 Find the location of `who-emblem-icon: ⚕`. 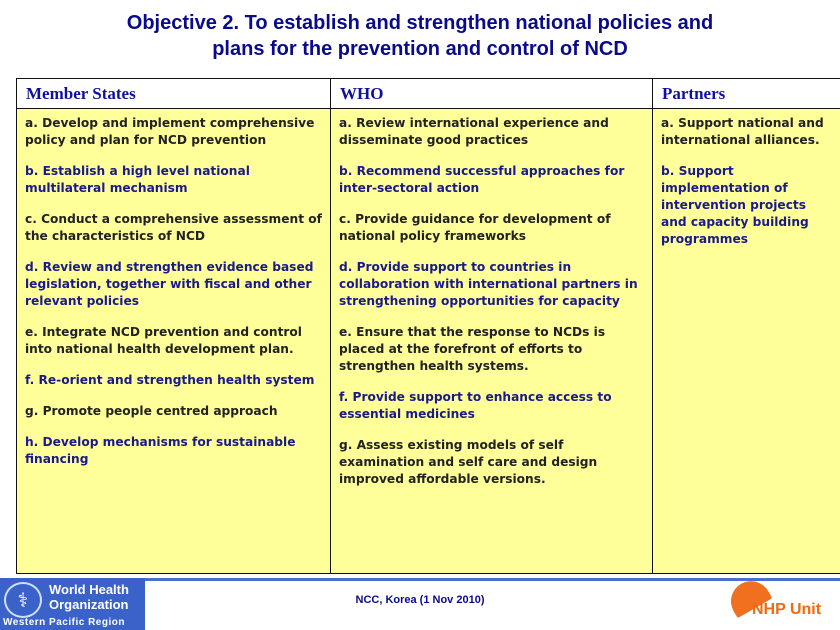

who-emblem-icon: ⚕ is located at coordinates (23, 600).